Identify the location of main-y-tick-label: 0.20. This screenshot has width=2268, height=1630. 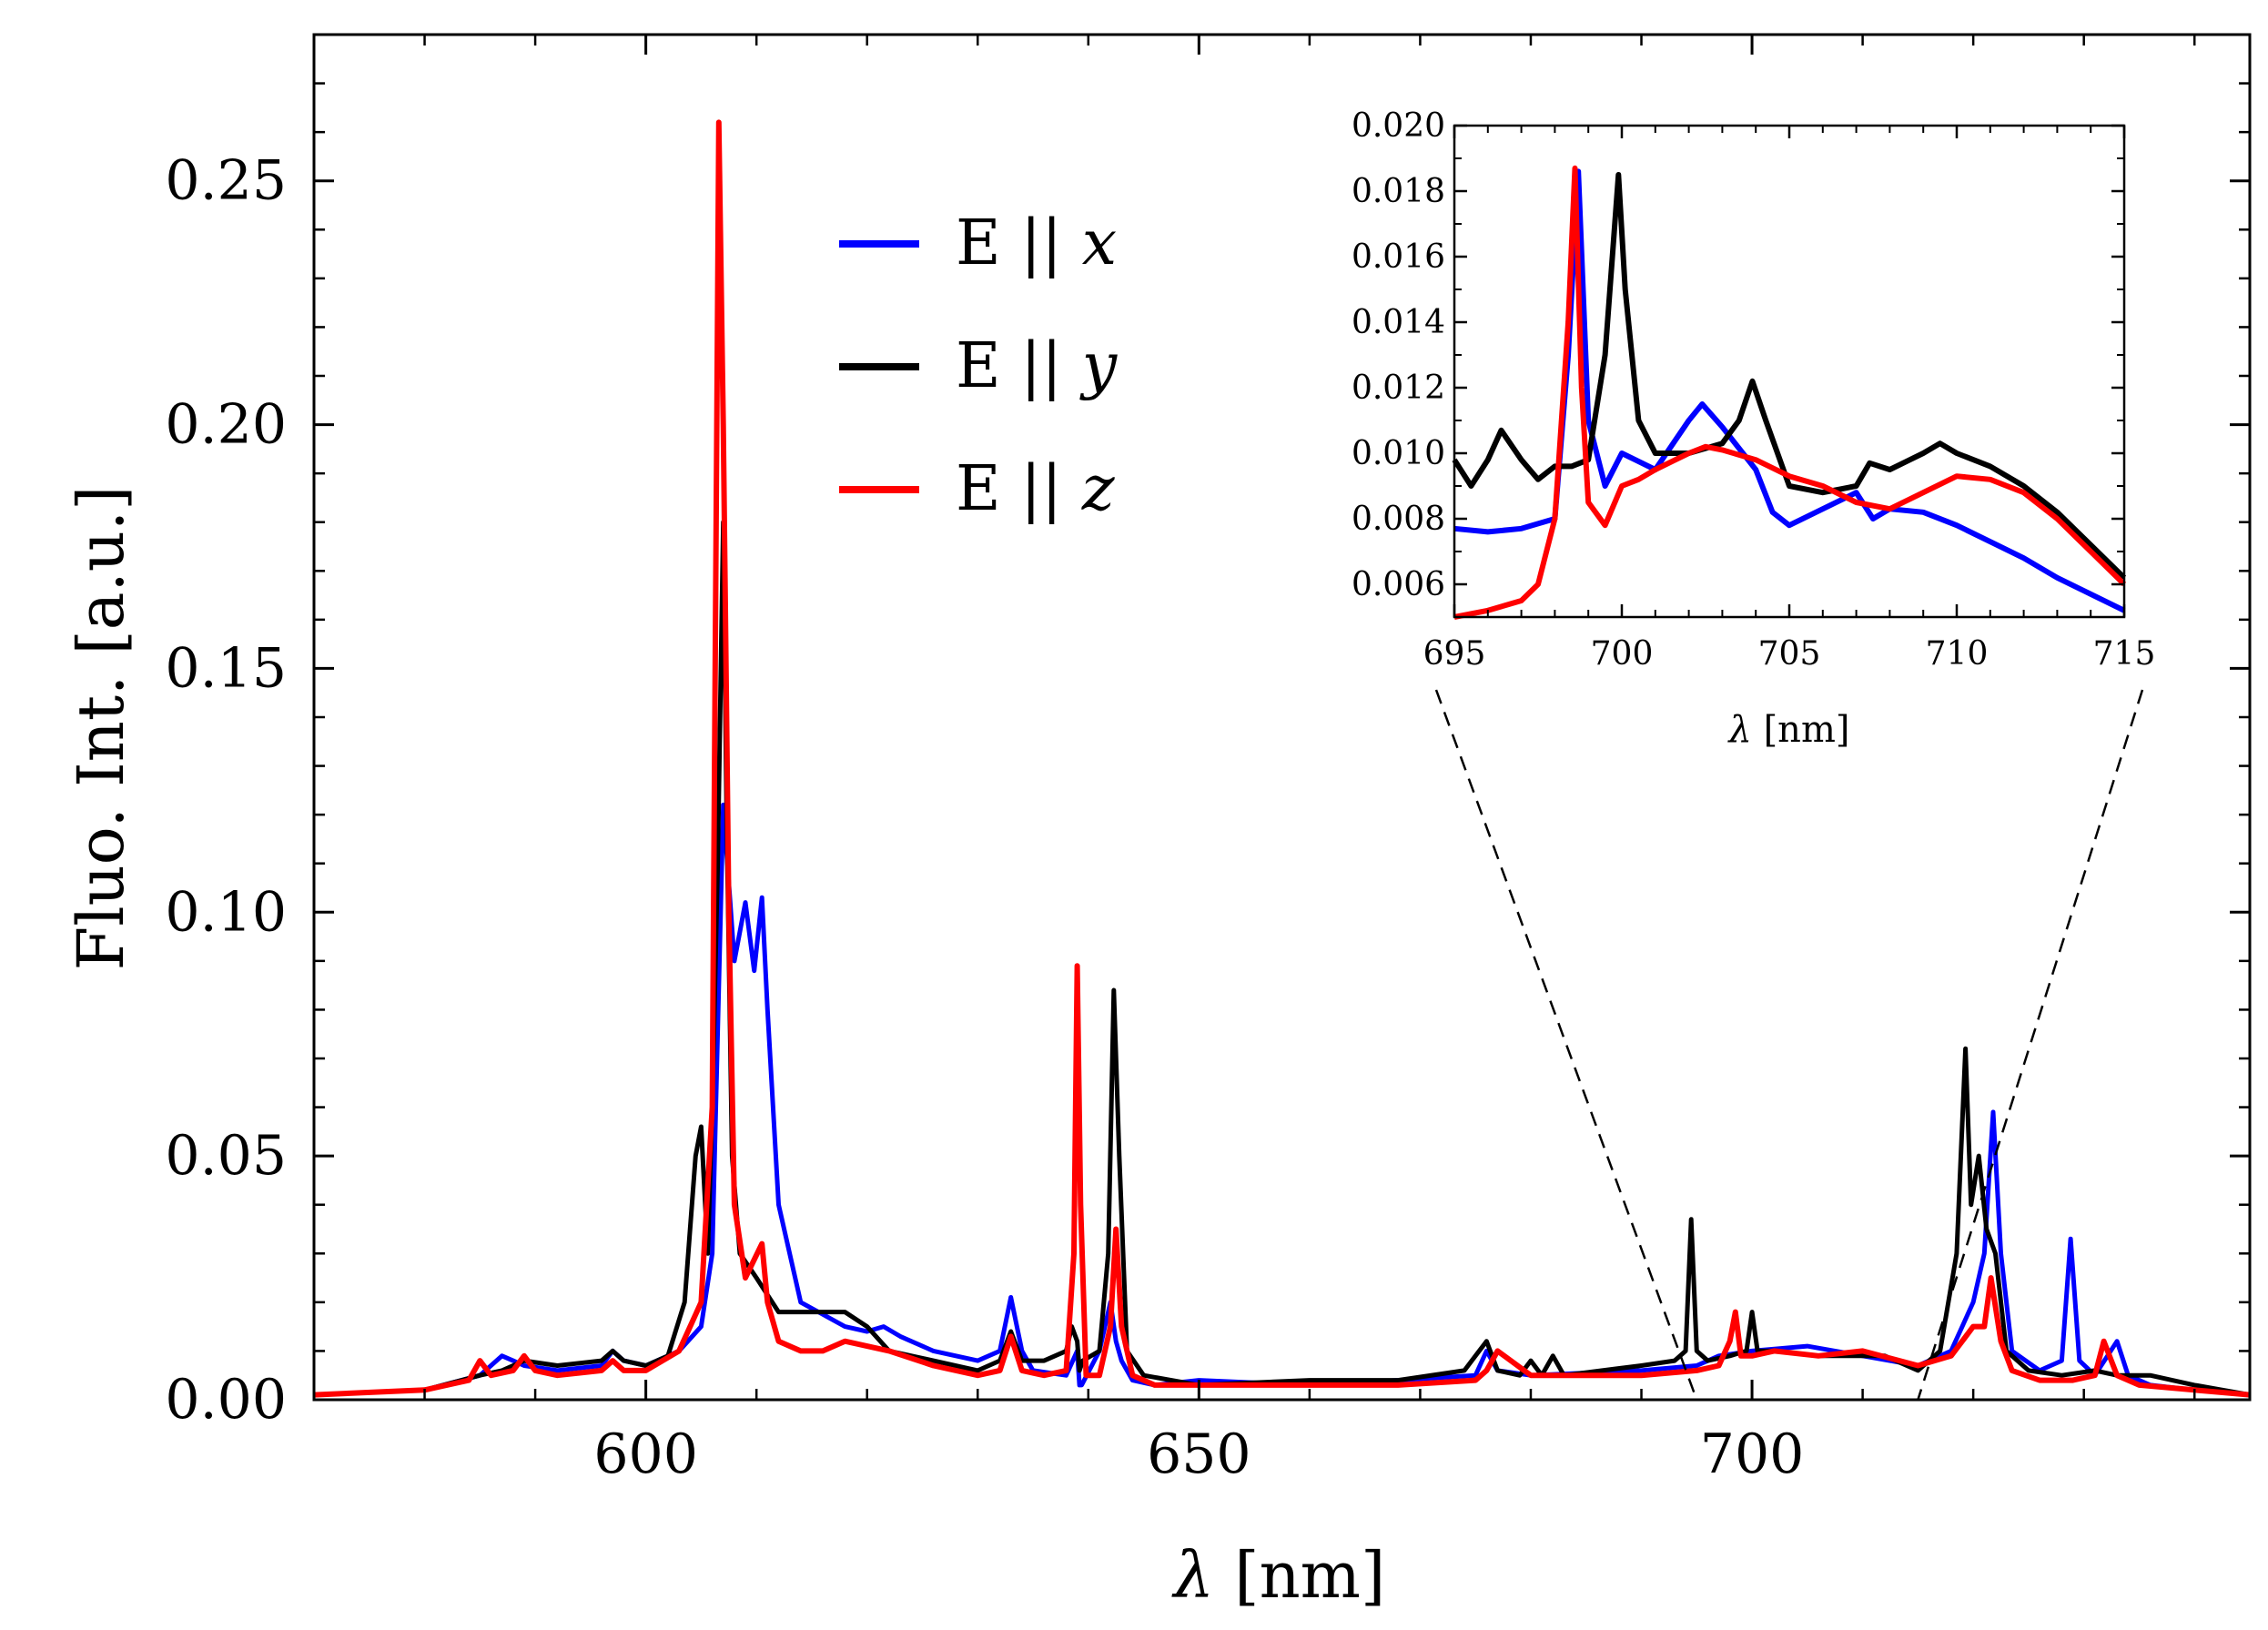
(226, 425).